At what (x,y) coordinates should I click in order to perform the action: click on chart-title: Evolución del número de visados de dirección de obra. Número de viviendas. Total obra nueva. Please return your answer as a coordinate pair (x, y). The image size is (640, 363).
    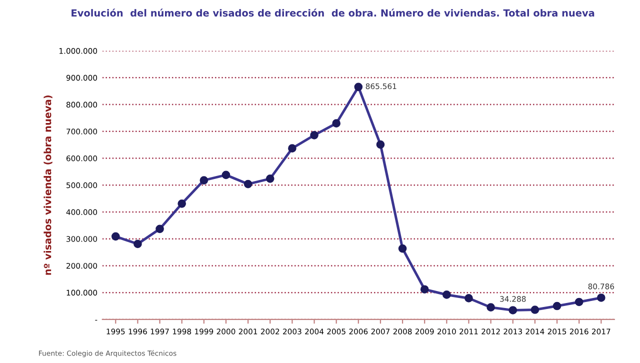
    Looking at the image, I should click on (333, 12).